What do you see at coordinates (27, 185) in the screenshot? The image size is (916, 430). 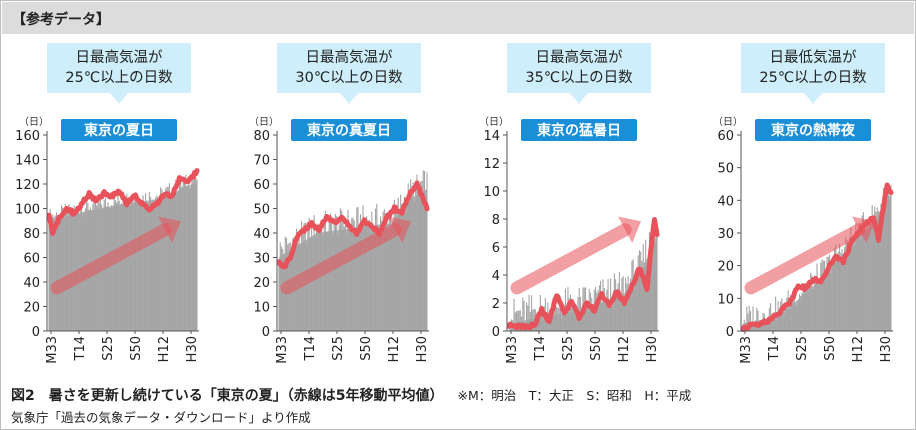 I see `y-tick-label: 120` at bounding box center [27, 185].